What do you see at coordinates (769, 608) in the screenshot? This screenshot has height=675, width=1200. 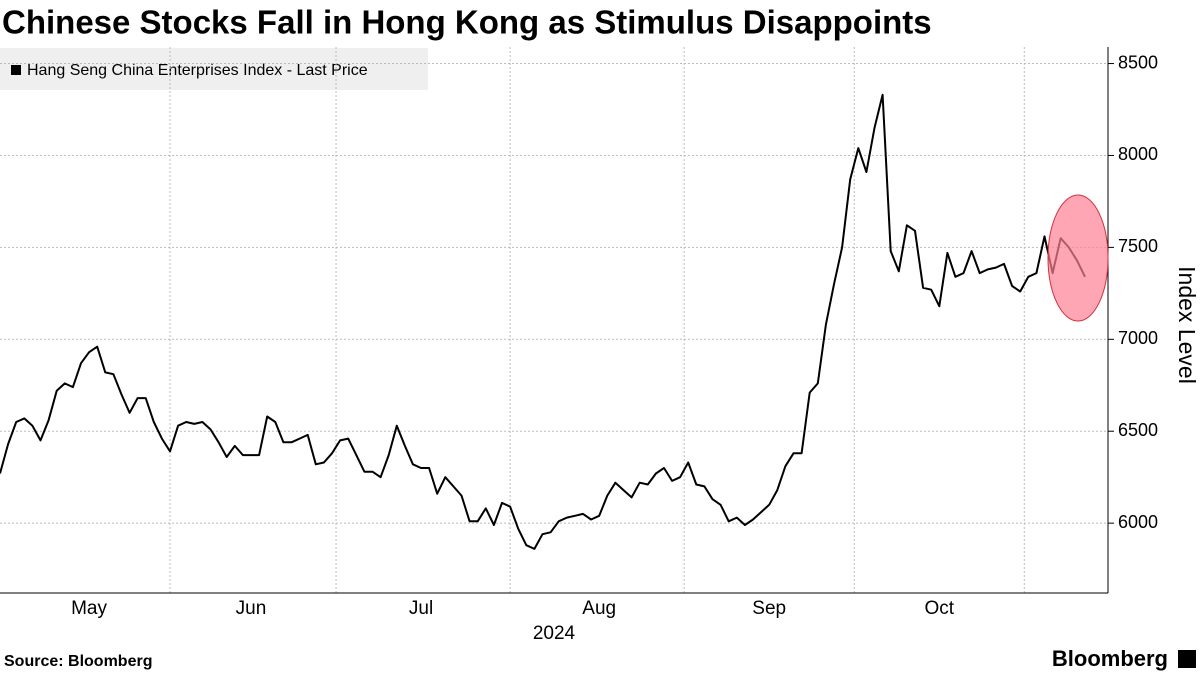 I see `x-tick-label: Sep` at bounding box center [769, 608].